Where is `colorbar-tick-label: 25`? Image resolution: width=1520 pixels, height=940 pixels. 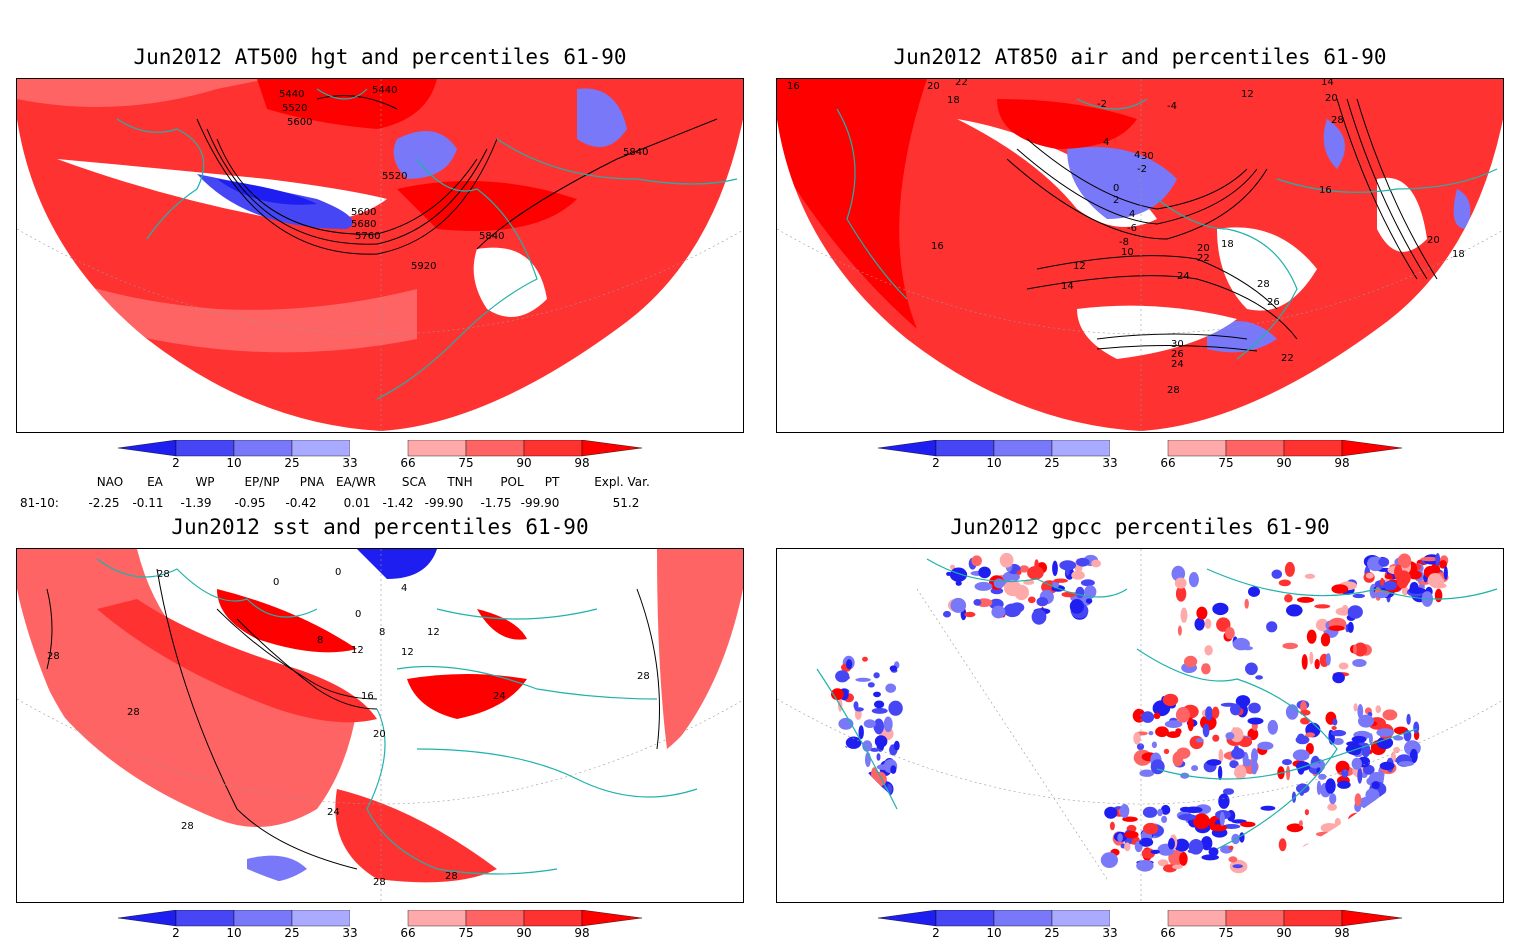 colorbar-tick-label: 25 is located at coordinates (1052, 933).